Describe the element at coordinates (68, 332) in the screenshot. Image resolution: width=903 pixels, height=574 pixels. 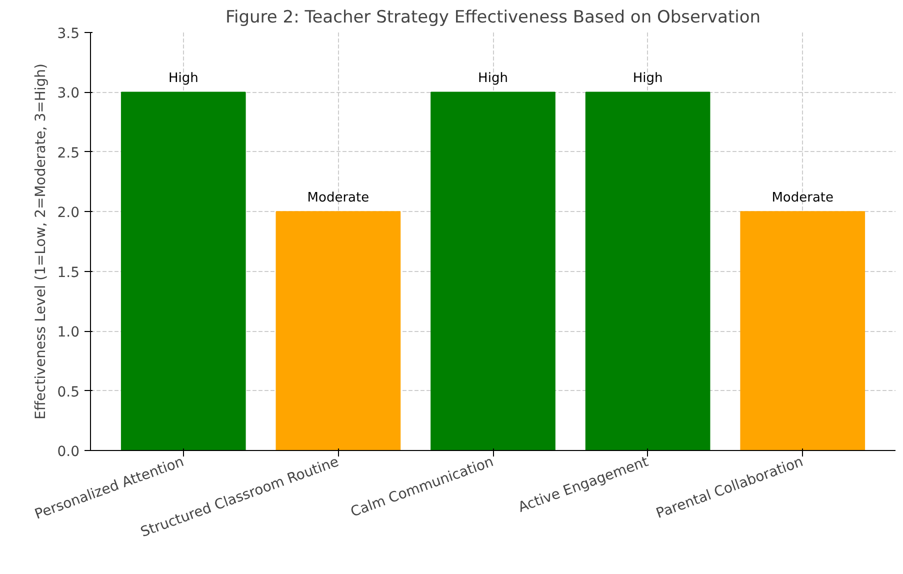
I see `y-tick-label: 1.0` at that location.